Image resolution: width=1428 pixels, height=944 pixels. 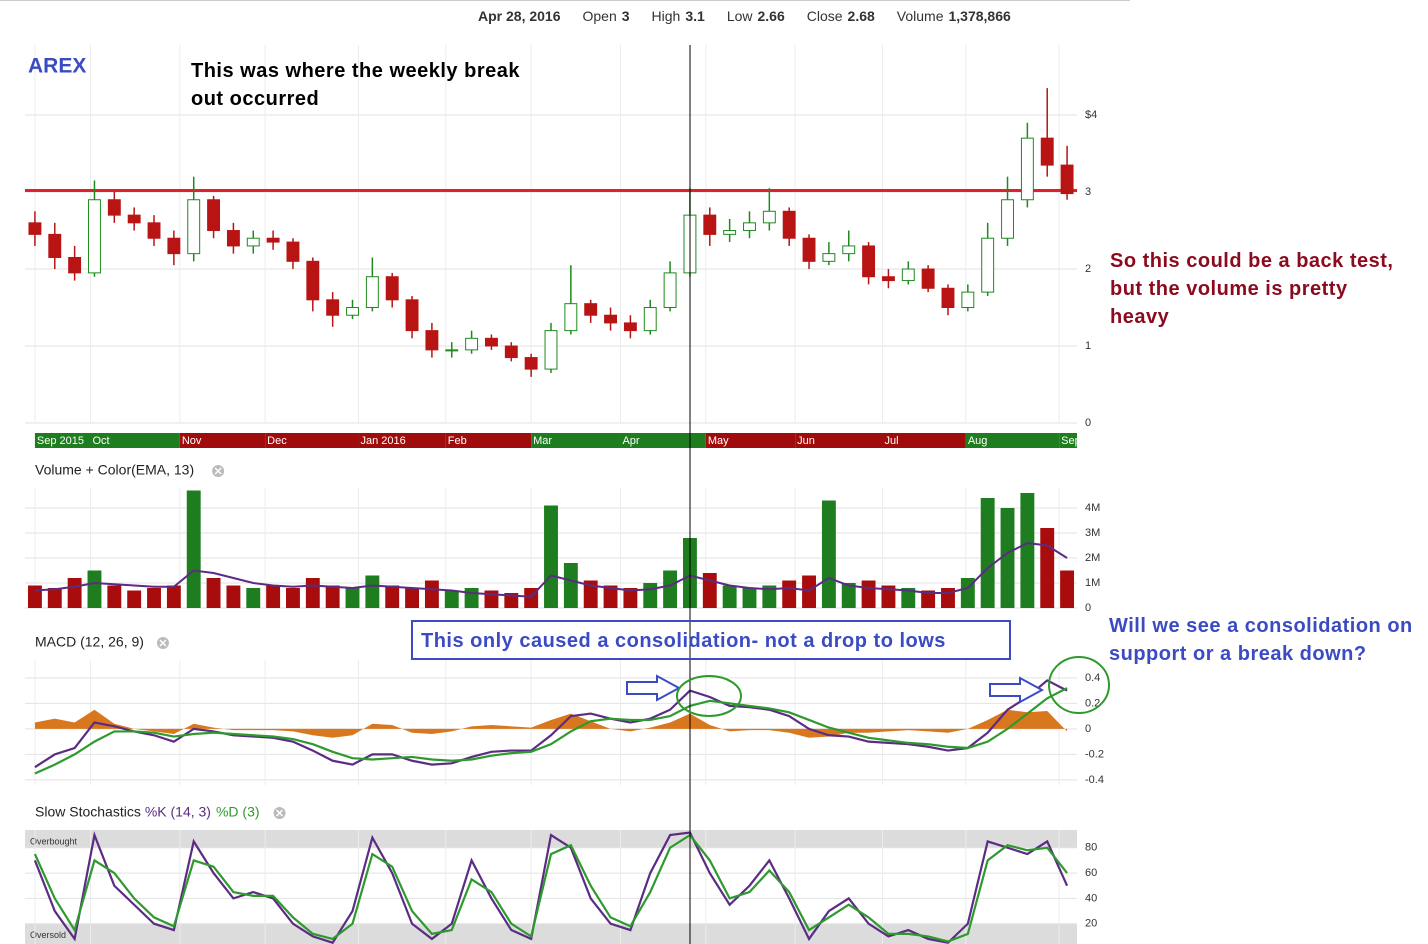 I want to click on quote-date: Apr 28, 2016, so click(x=519, y=16).